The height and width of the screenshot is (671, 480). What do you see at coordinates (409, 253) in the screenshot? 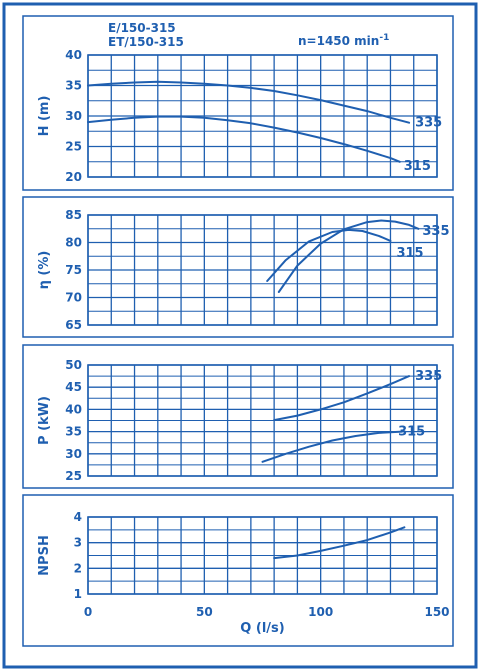
I see `panel-2-series-label-315: 315` at bounding box center [409, 253].